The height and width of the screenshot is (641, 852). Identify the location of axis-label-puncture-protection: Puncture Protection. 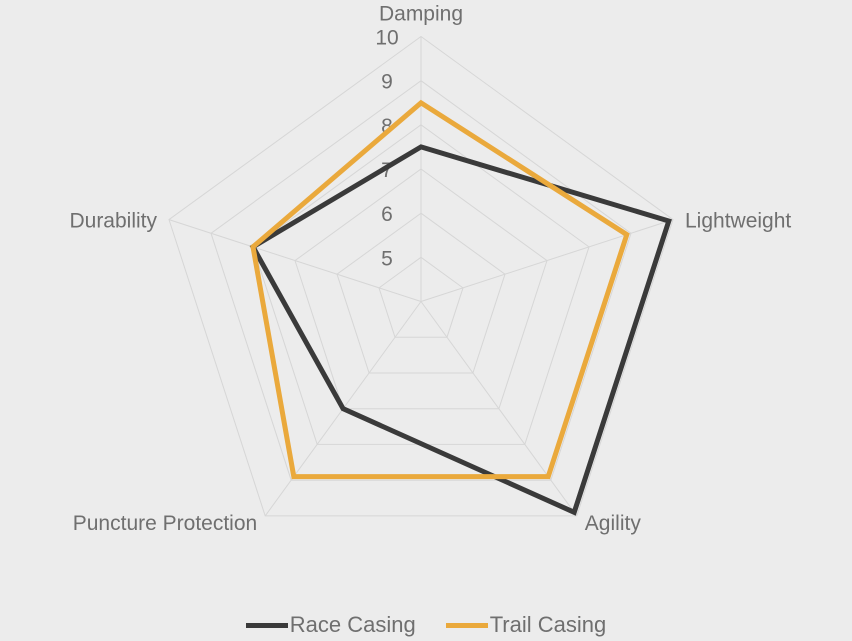
(165, 523).